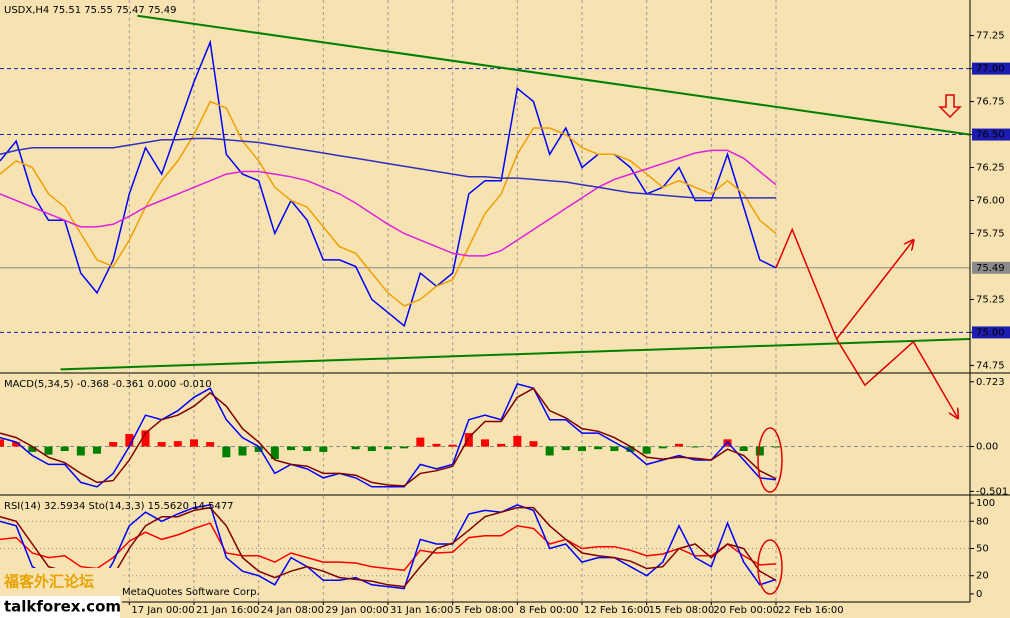  Describe the element at coordinates (990, 36) in the screenshot. I see `y-tick-label: 77.25` at that location.